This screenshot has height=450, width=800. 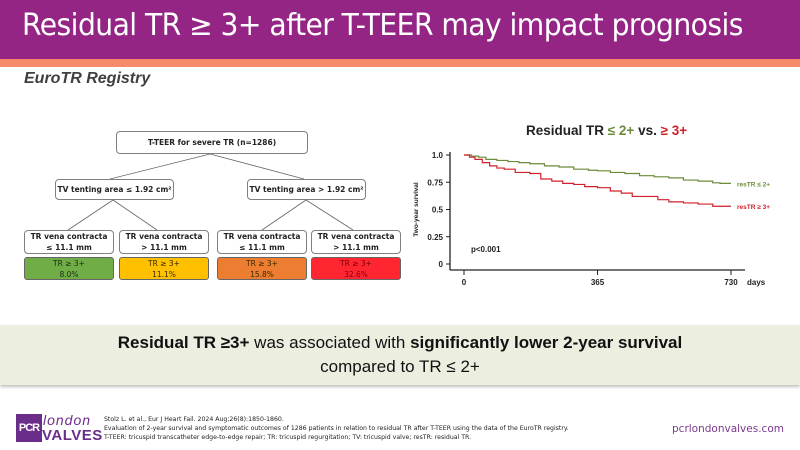 What do you see at coordinates (330, 342) in the screenshot?
I see `callout-text: was associated with` at bounding box center [330, 342].